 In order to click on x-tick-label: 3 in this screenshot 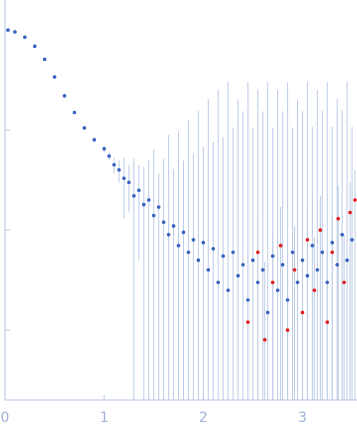, I will do `click(302, 418)`.